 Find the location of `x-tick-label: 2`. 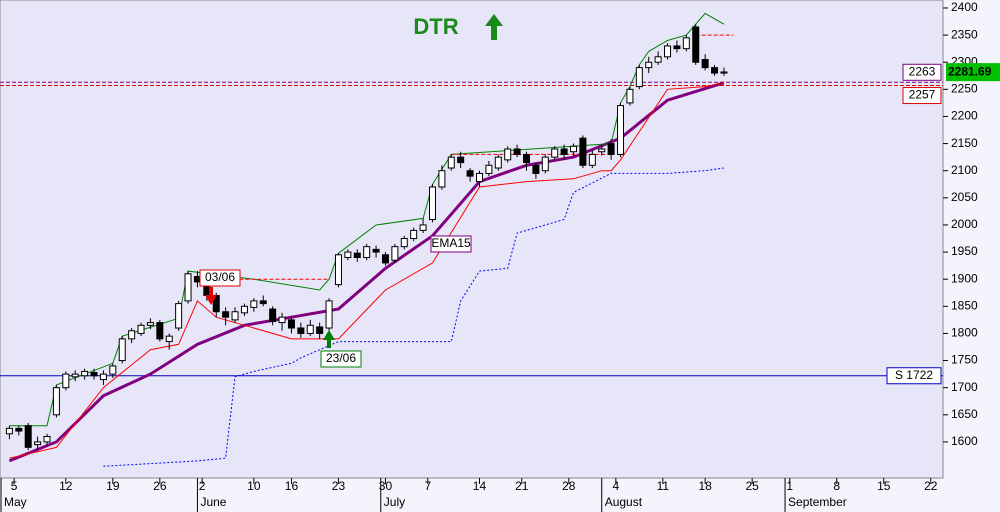

x-tick-label: 2 is located at coordinates (202, 486).